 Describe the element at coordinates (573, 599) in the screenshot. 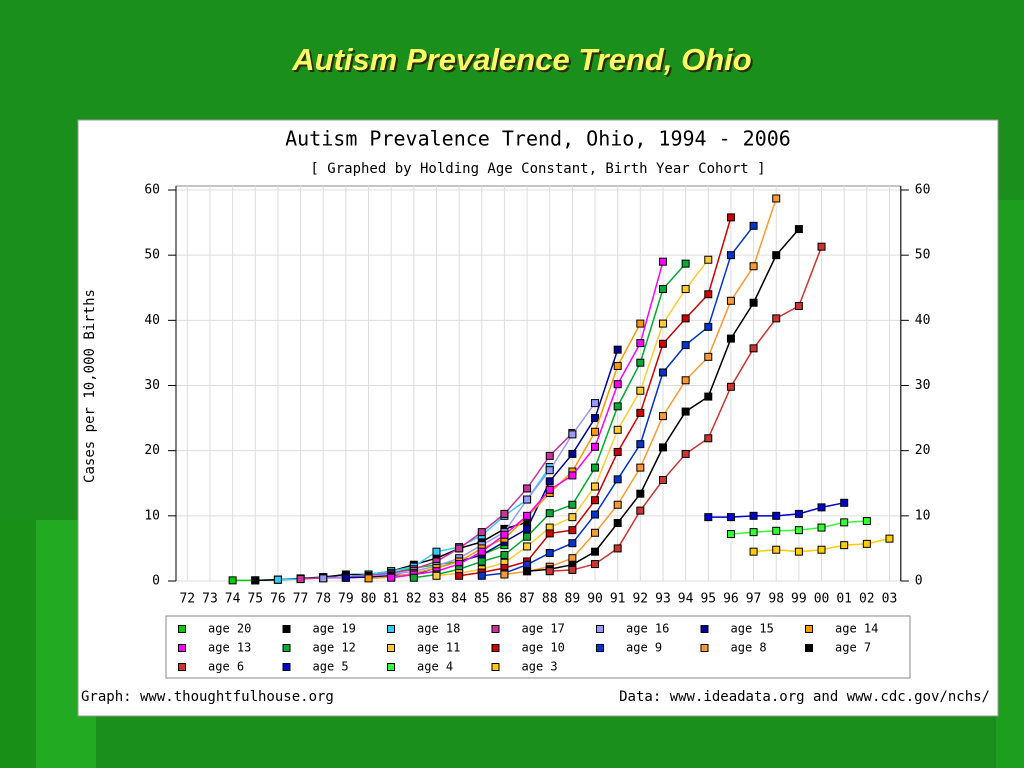

I see `x-tick-label: 89` at that location.